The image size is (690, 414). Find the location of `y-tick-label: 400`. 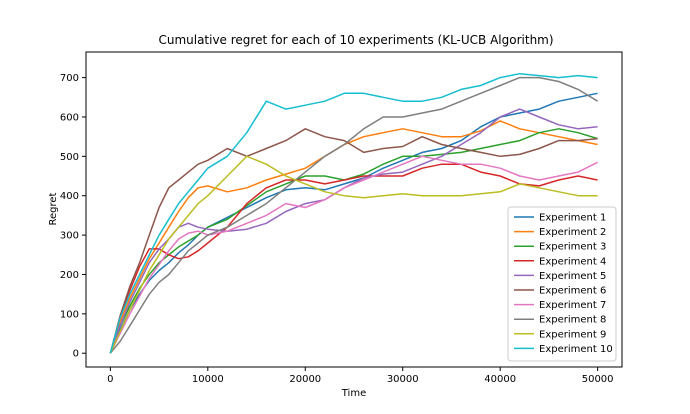

y-tick-label: 400 is located at coordinates (69, 196).